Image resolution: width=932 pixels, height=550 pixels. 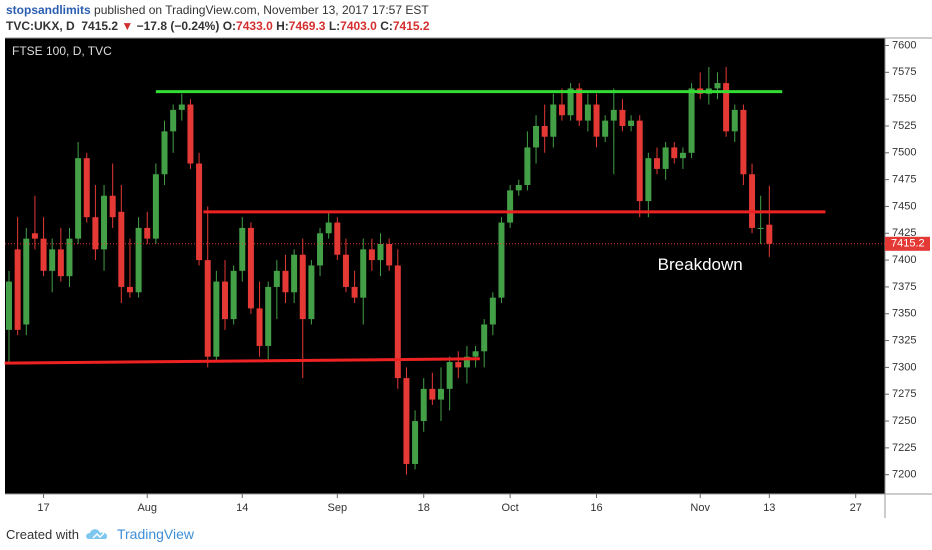 I want to click on change: −17.8 (−0.24%), so click(x=178, y=26).